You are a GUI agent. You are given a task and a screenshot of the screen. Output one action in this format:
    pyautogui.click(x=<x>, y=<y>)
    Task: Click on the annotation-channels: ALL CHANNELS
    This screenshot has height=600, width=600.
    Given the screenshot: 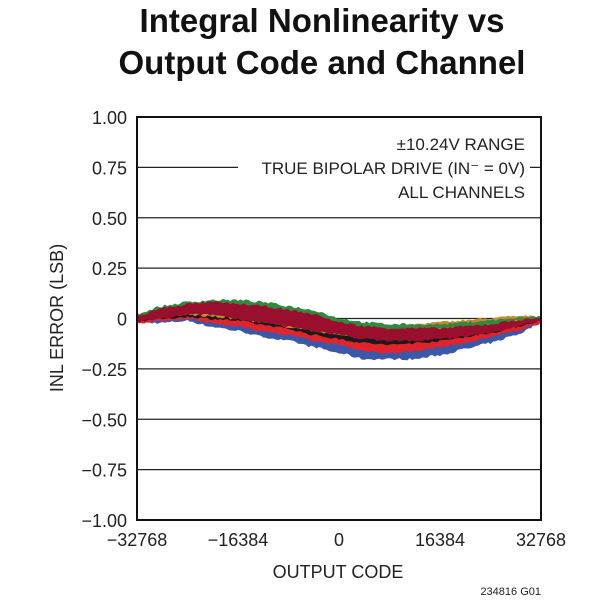 What is the action you would take?
    pyautogui.click(x=461, y=192)
    